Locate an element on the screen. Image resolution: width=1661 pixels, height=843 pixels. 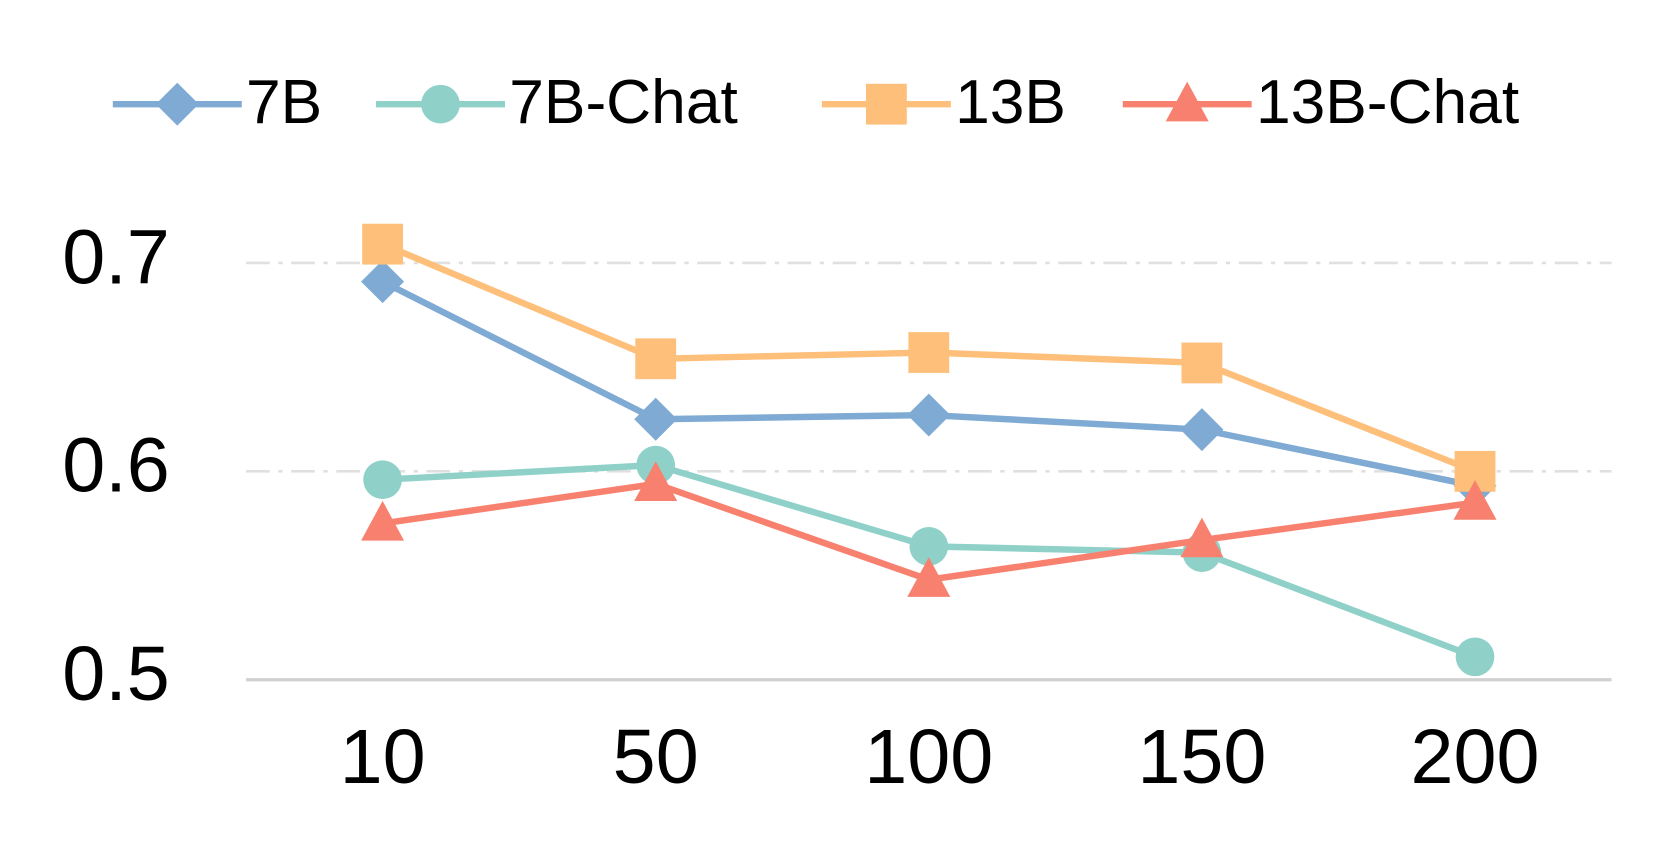
y-tick-label: 0.5 is located at coordinates (116, 674).